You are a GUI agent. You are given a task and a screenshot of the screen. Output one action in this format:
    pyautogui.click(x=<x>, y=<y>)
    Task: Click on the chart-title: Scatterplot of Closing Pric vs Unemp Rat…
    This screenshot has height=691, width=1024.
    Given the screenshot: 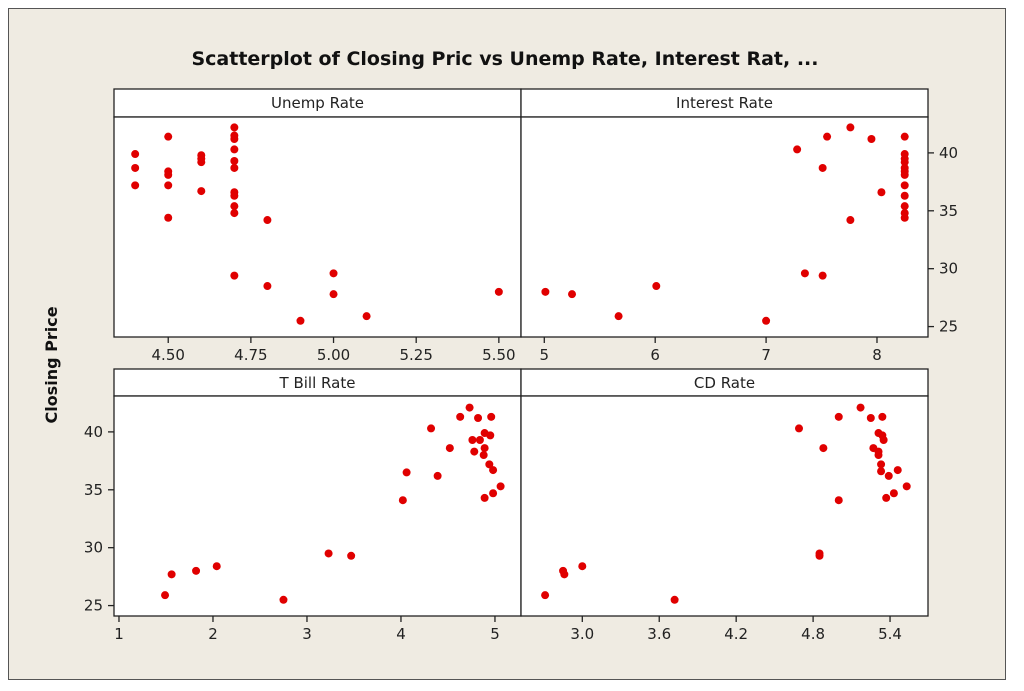 What is the action you would take?
    pyautogui.click(x=504, y=59)
    